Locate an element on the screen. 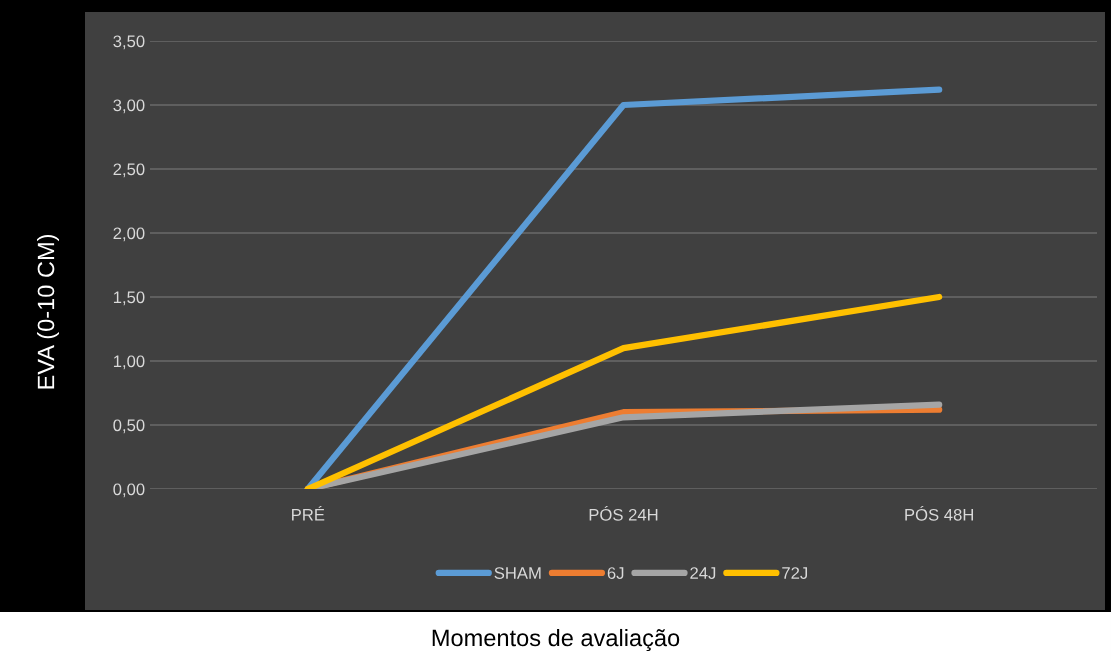 Image resolution: width=1111 pixels, height=659 pixels. y-tick-label: 1,50 is located at coordinates (129, 298).